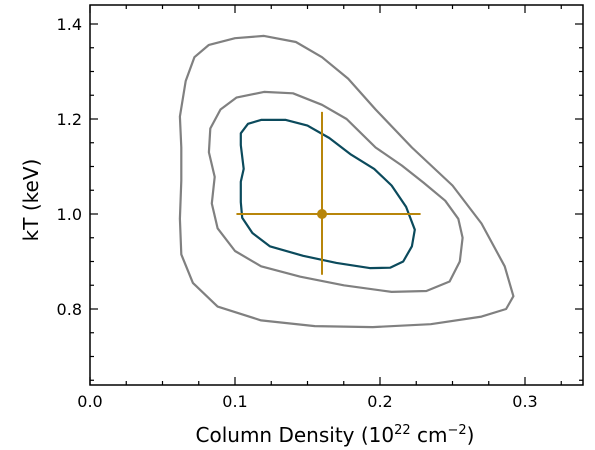 Image resolution: width=595 pixels, height=450 pixels. I want to click on y-tick-label: 0.8, so click(69, 309).